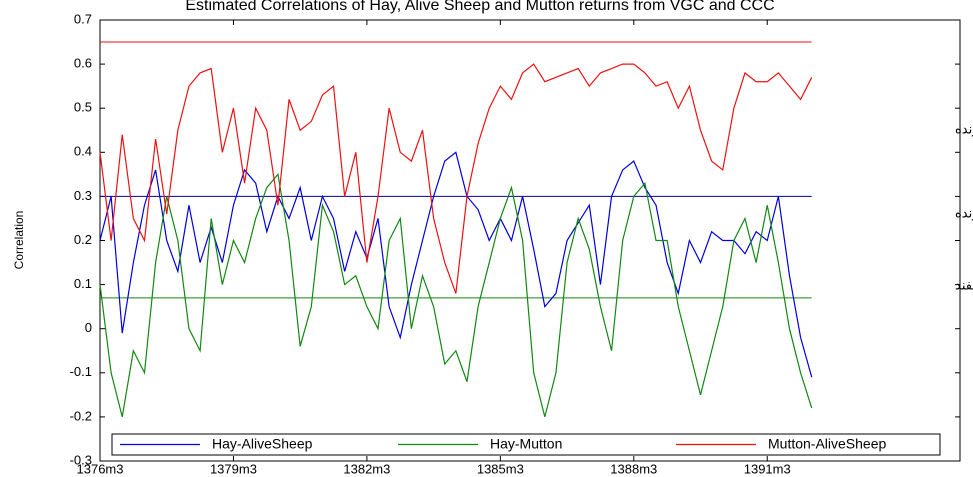 This screenshot has width=973, height=477. What do you see at coordinates (83, 107) in the screenshot?
I see `y-tick-label: 0.5` at bounding box center [83, 107].